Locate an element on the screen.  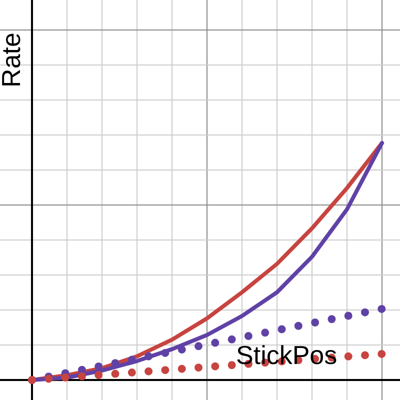
y-axis-title: Rate is located at coordinates (13, 60).